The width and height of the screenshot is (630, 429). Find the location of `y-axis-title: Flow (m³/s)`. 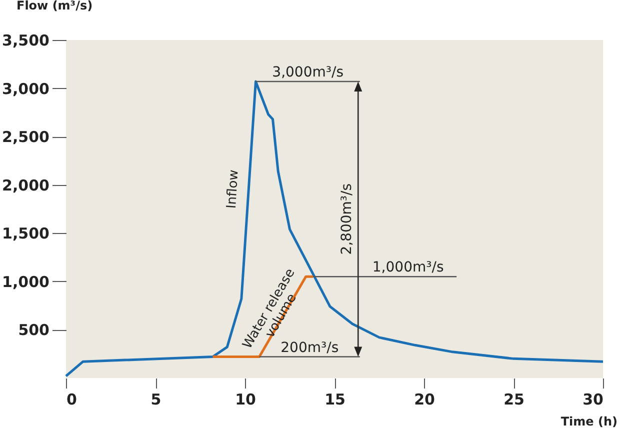

y-axis-title: Flow (m³/s) is located at coordinates (54, 6).